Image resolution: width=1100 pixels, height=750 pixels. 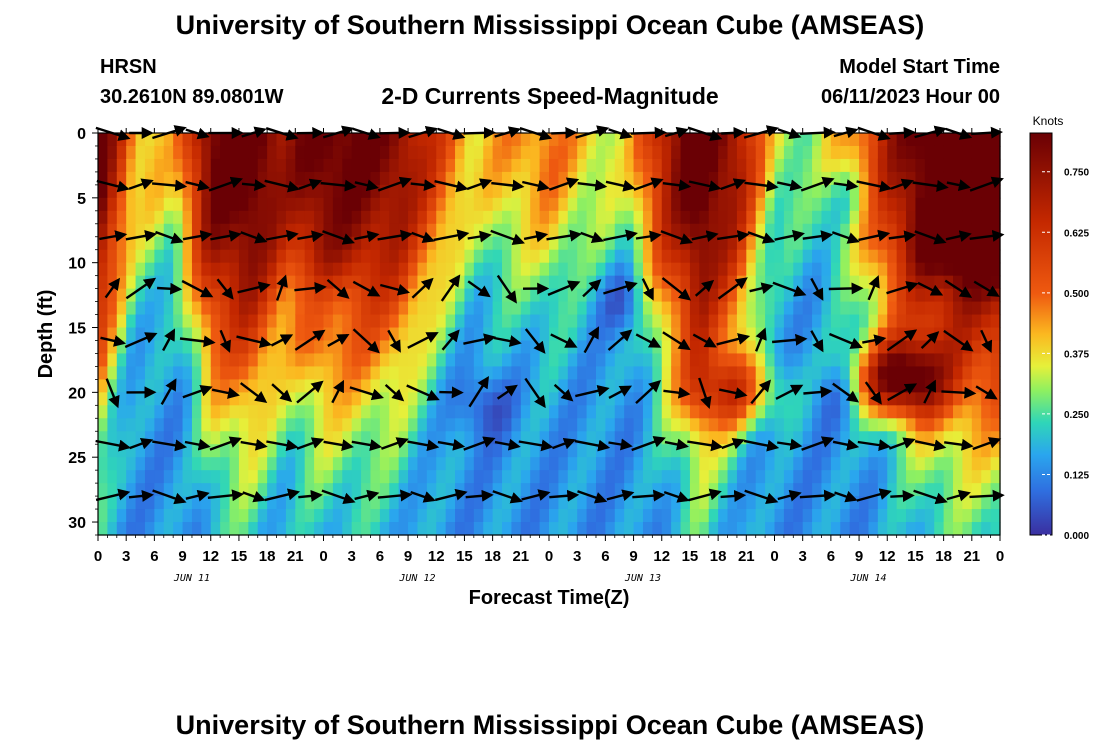 What do you see at coordinates (380, 556) in the screenshot?
I see `x-tick-label: 6` at bounding box center [380, 556].